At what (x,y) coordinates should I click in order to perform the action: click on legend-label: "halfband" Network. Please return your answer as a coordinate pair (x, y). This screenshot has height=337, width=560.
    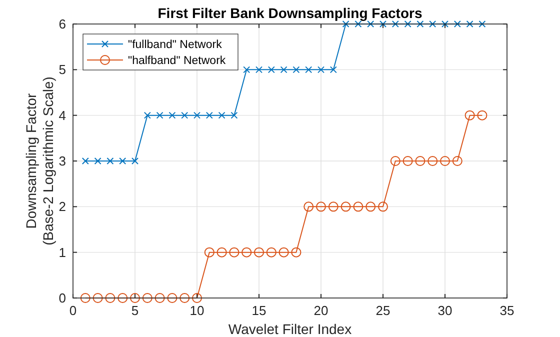
    Looking at the image, I should click on (177, 61).